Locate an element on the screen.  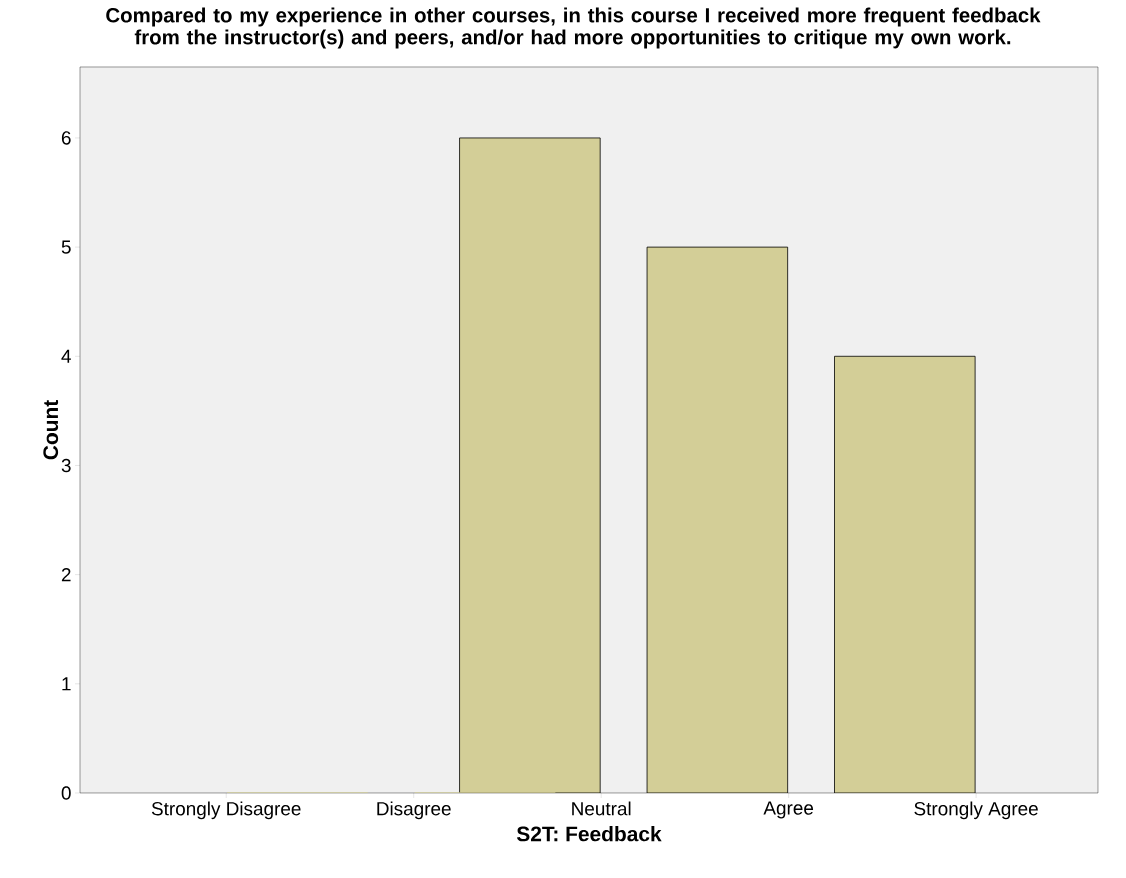
y-axis-title: Count is located at coordinates (51, 430).